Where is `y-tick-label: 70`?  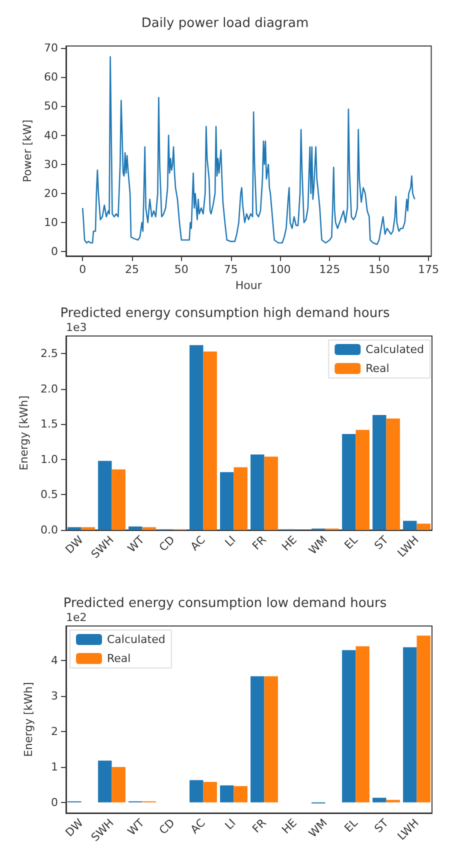 y-tick-label: 70 is located at coordinates (51, 48).